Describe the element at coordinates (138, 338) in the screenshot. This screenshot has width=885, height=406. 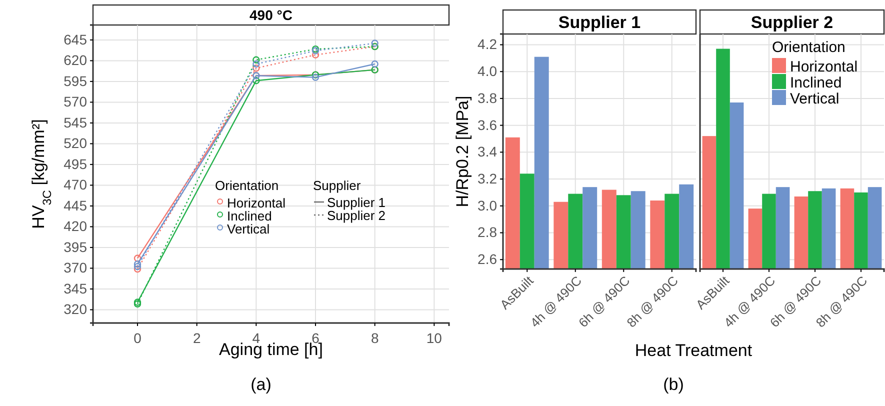
I see `x-tick-label: 0` at that location.